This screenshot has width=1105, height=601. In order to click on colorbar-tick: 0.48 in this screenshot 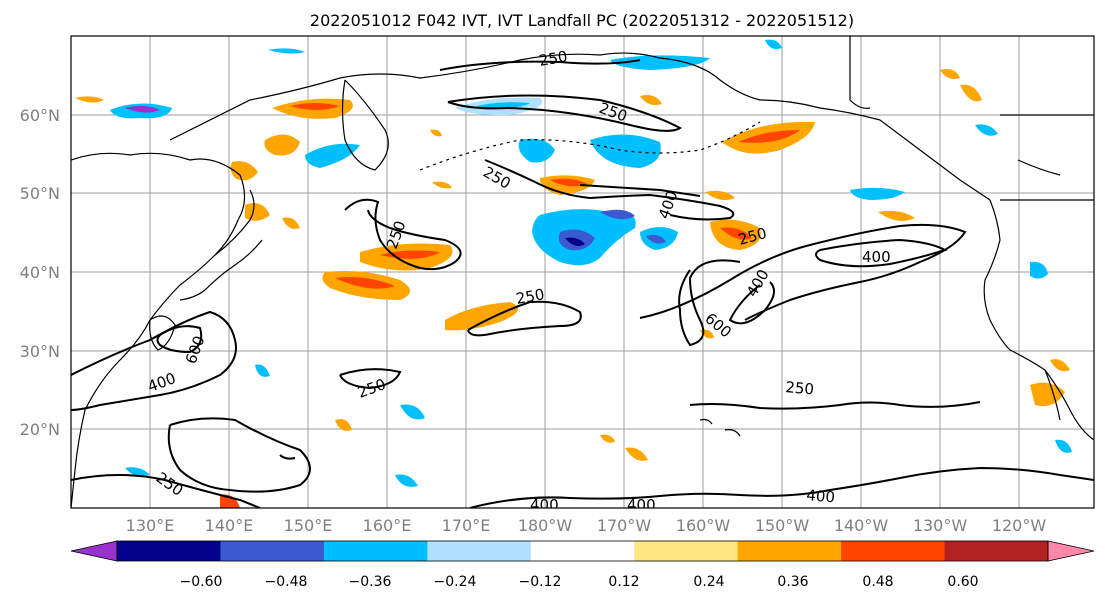, I will do `click(877, 582)`.